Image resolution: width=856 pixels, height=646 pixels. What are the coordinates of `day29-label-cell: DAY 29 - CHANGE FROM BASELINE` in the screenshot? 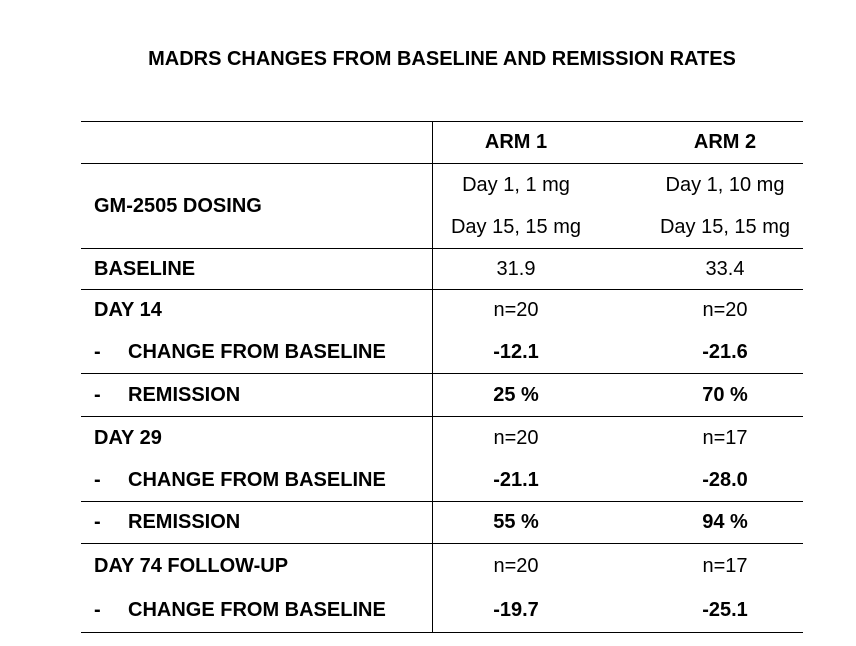 It's located at (256, 459).